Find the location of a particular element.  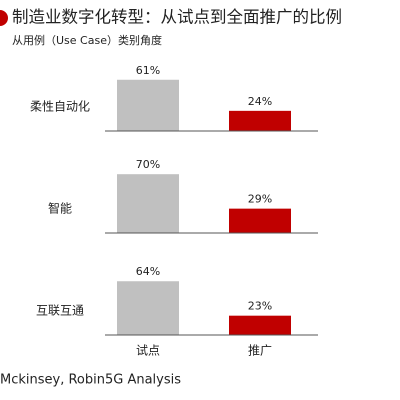

row-label: 智能 is located at coordinates (60, 208).